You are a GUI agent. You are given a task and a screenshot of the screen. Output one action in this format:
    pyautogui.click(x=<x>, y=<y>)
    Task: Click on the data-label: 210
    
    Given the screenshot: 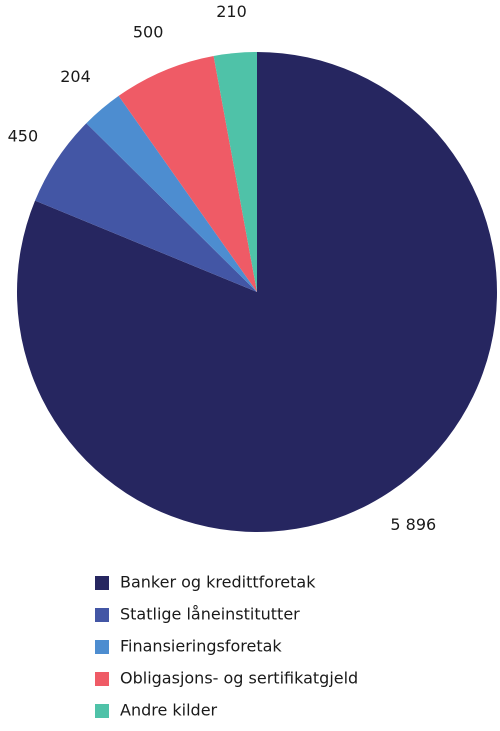 What is the action you would take?
    pyautogui.click(x=231, y=11)
    